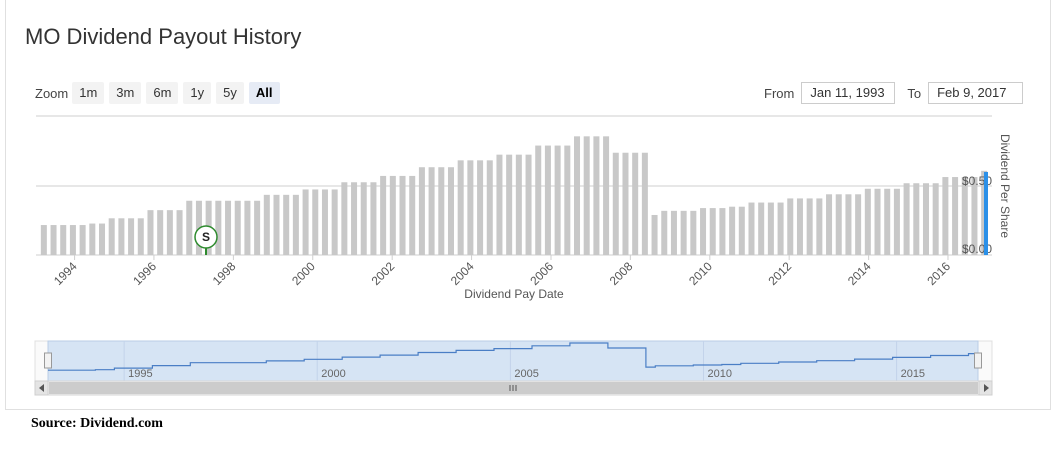  Describe the element at coordinates (779, 93) in the screenshot. I see `from-label: From` at that location.